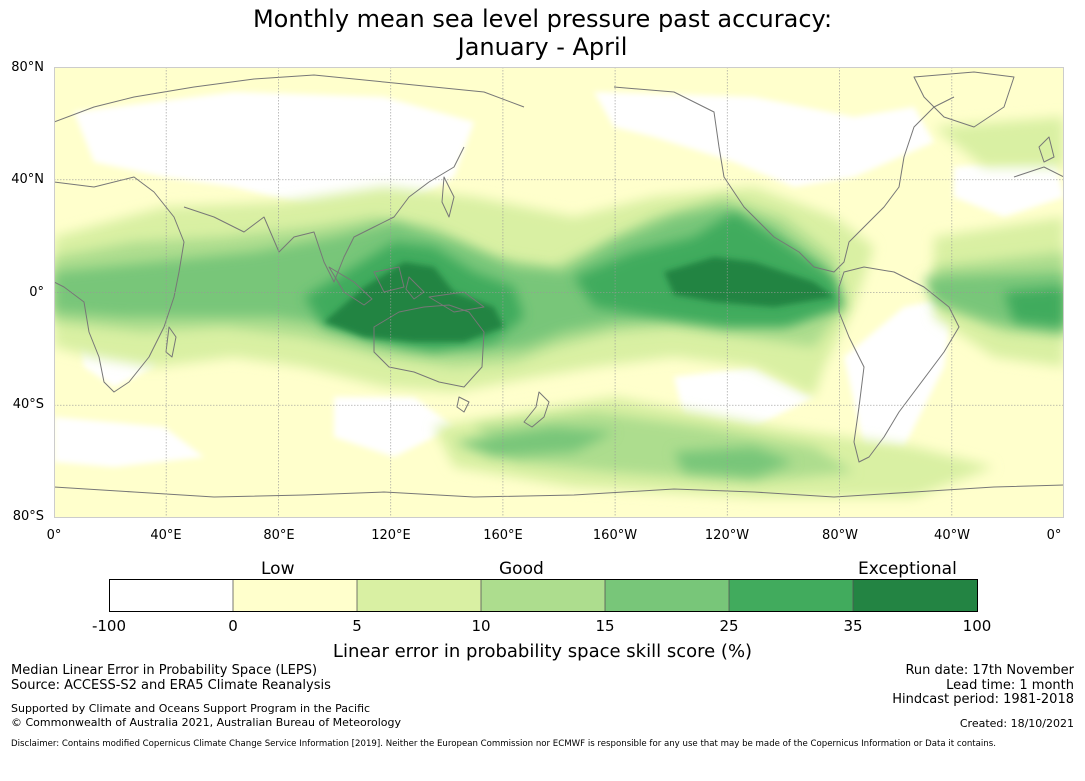 This screenshot has width=1085, height=781. I want to click on colorbar-tick-5: 25, so click(729, 626).